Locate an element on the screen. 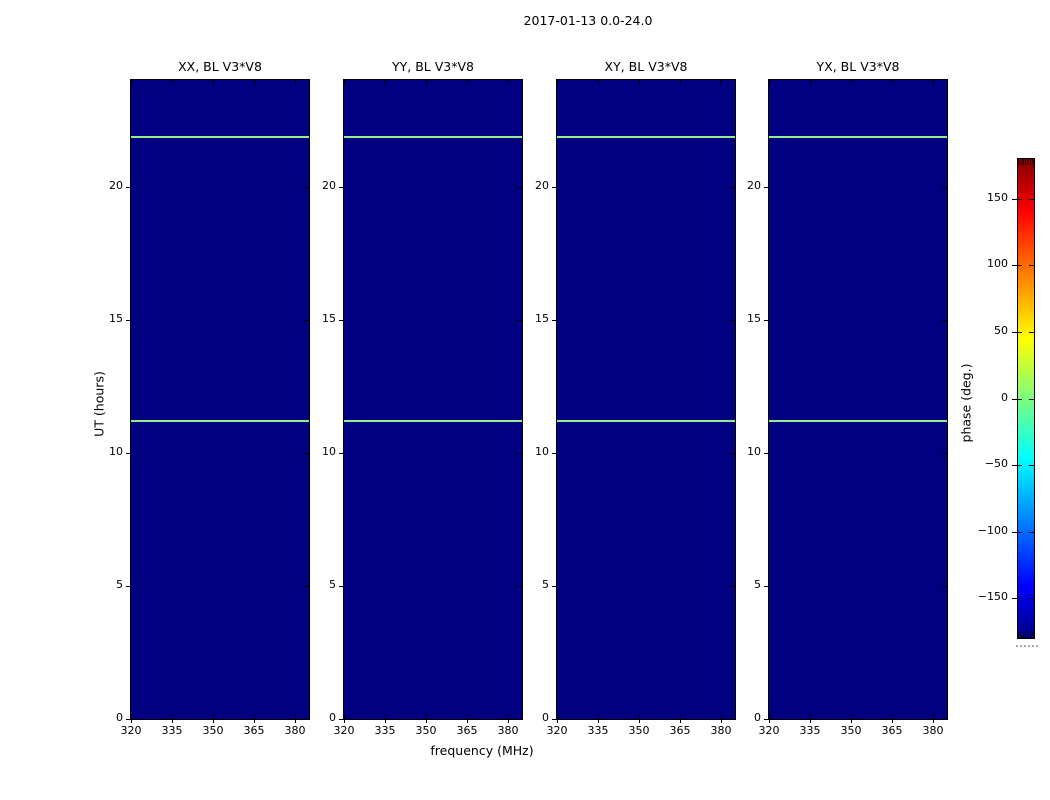 This screenshot has width=1050, height=800. colorbar-end-dotted-line is located at coordinates (1027, 646).